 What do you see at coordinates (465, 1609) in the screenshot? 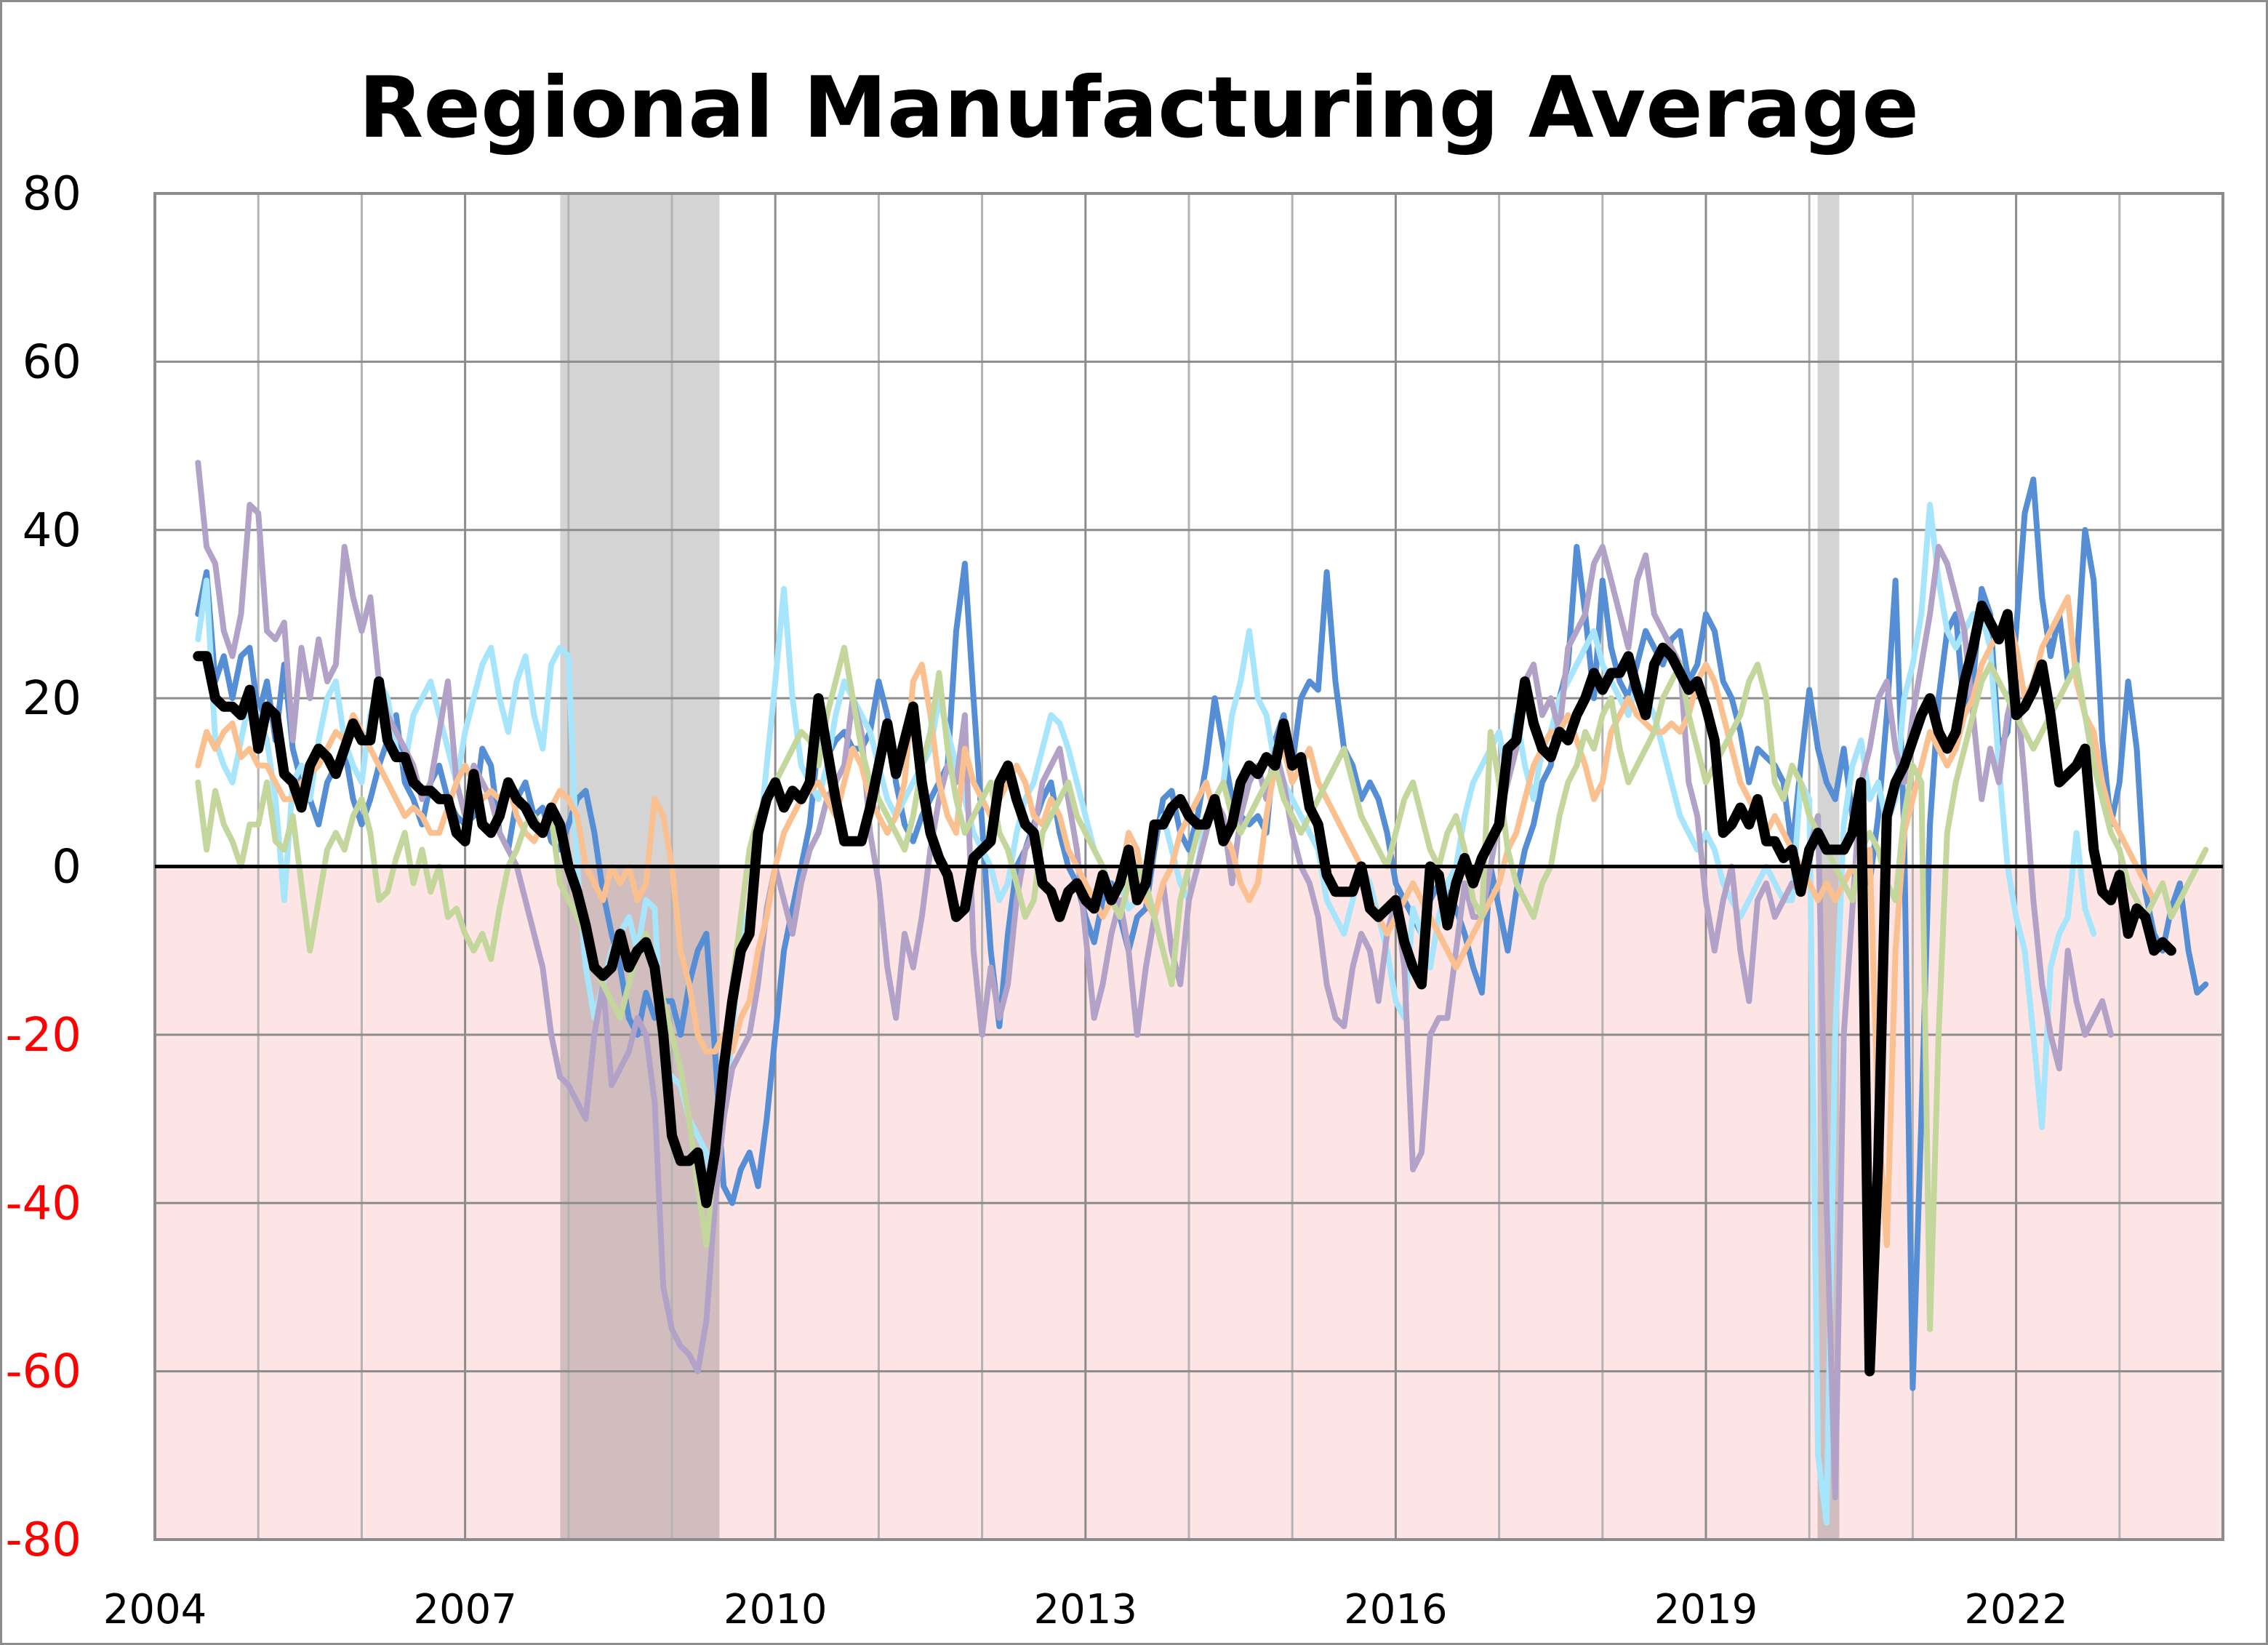
I see `x-tick-label: 2007` at bounding box center [465, 1609].